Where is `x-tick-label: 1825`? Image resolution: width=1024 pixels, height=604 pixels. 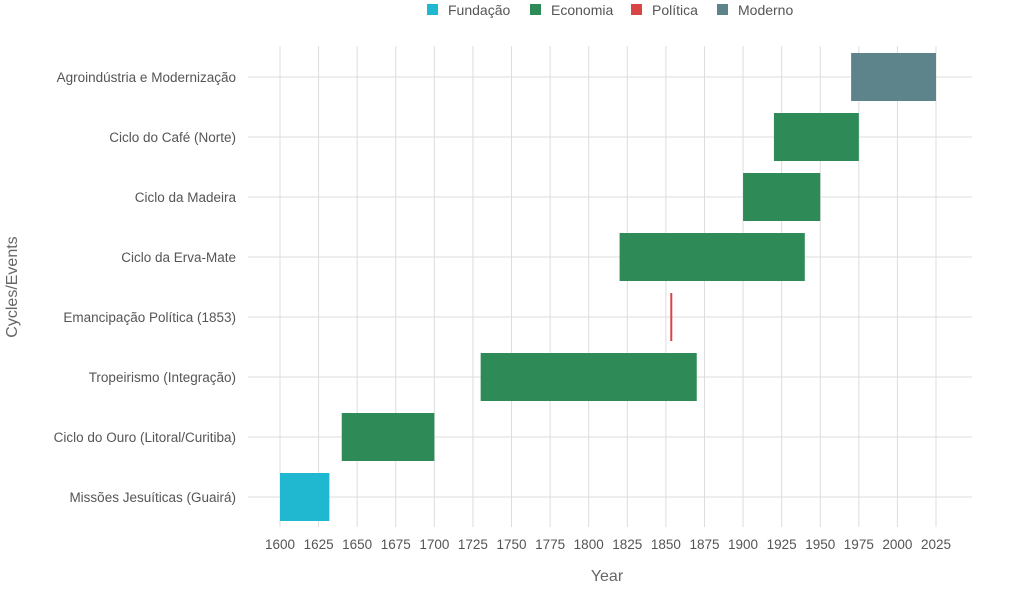 x-tick-label: 1825 is located at coordinates (627, 544).